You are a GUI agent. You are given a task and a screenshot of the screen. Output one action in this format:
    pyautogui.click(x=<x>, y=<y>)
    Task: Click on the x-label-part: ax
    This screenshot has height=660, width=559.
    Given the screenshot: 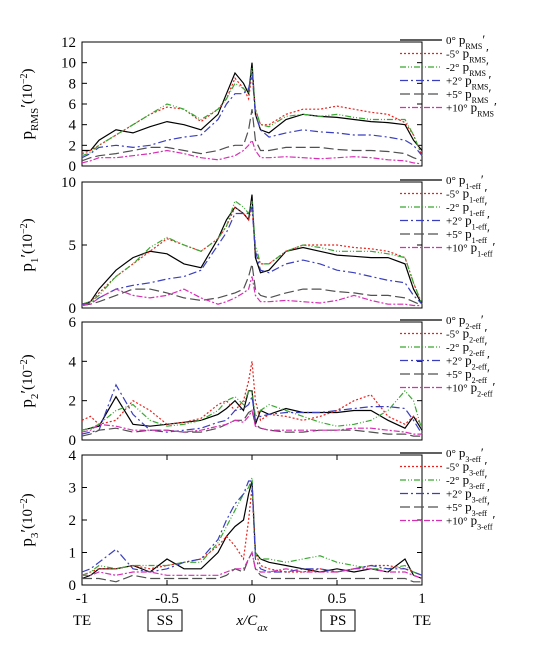 What is the action you would take?
    pyautogui.click(x=262, y=628)
    